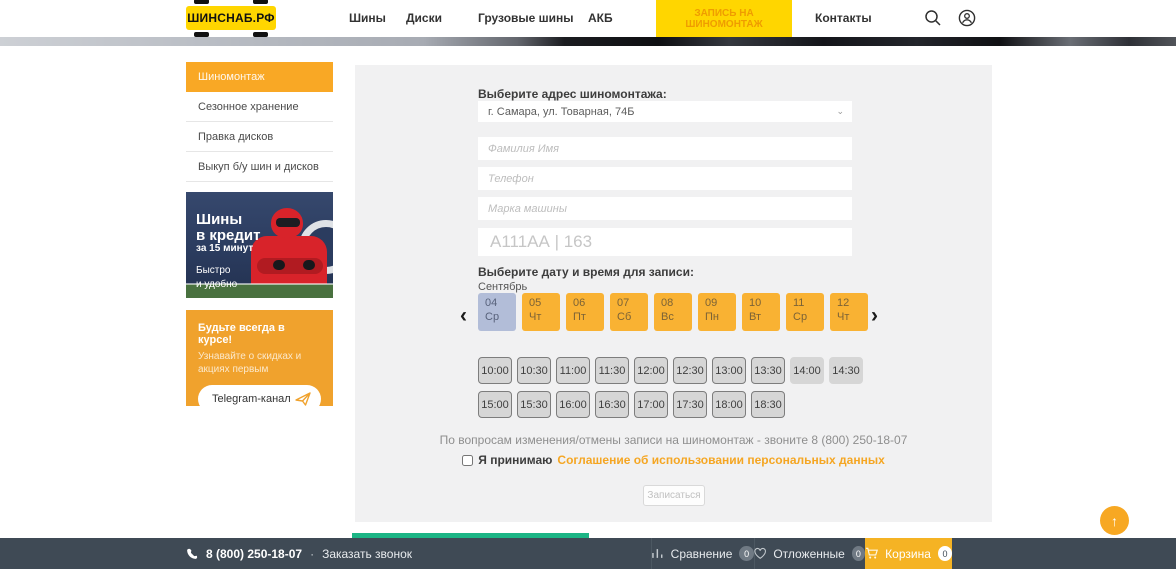 The height and width of the screenshot is (569, 1176). I want to click on car-field, so click(665, 208).